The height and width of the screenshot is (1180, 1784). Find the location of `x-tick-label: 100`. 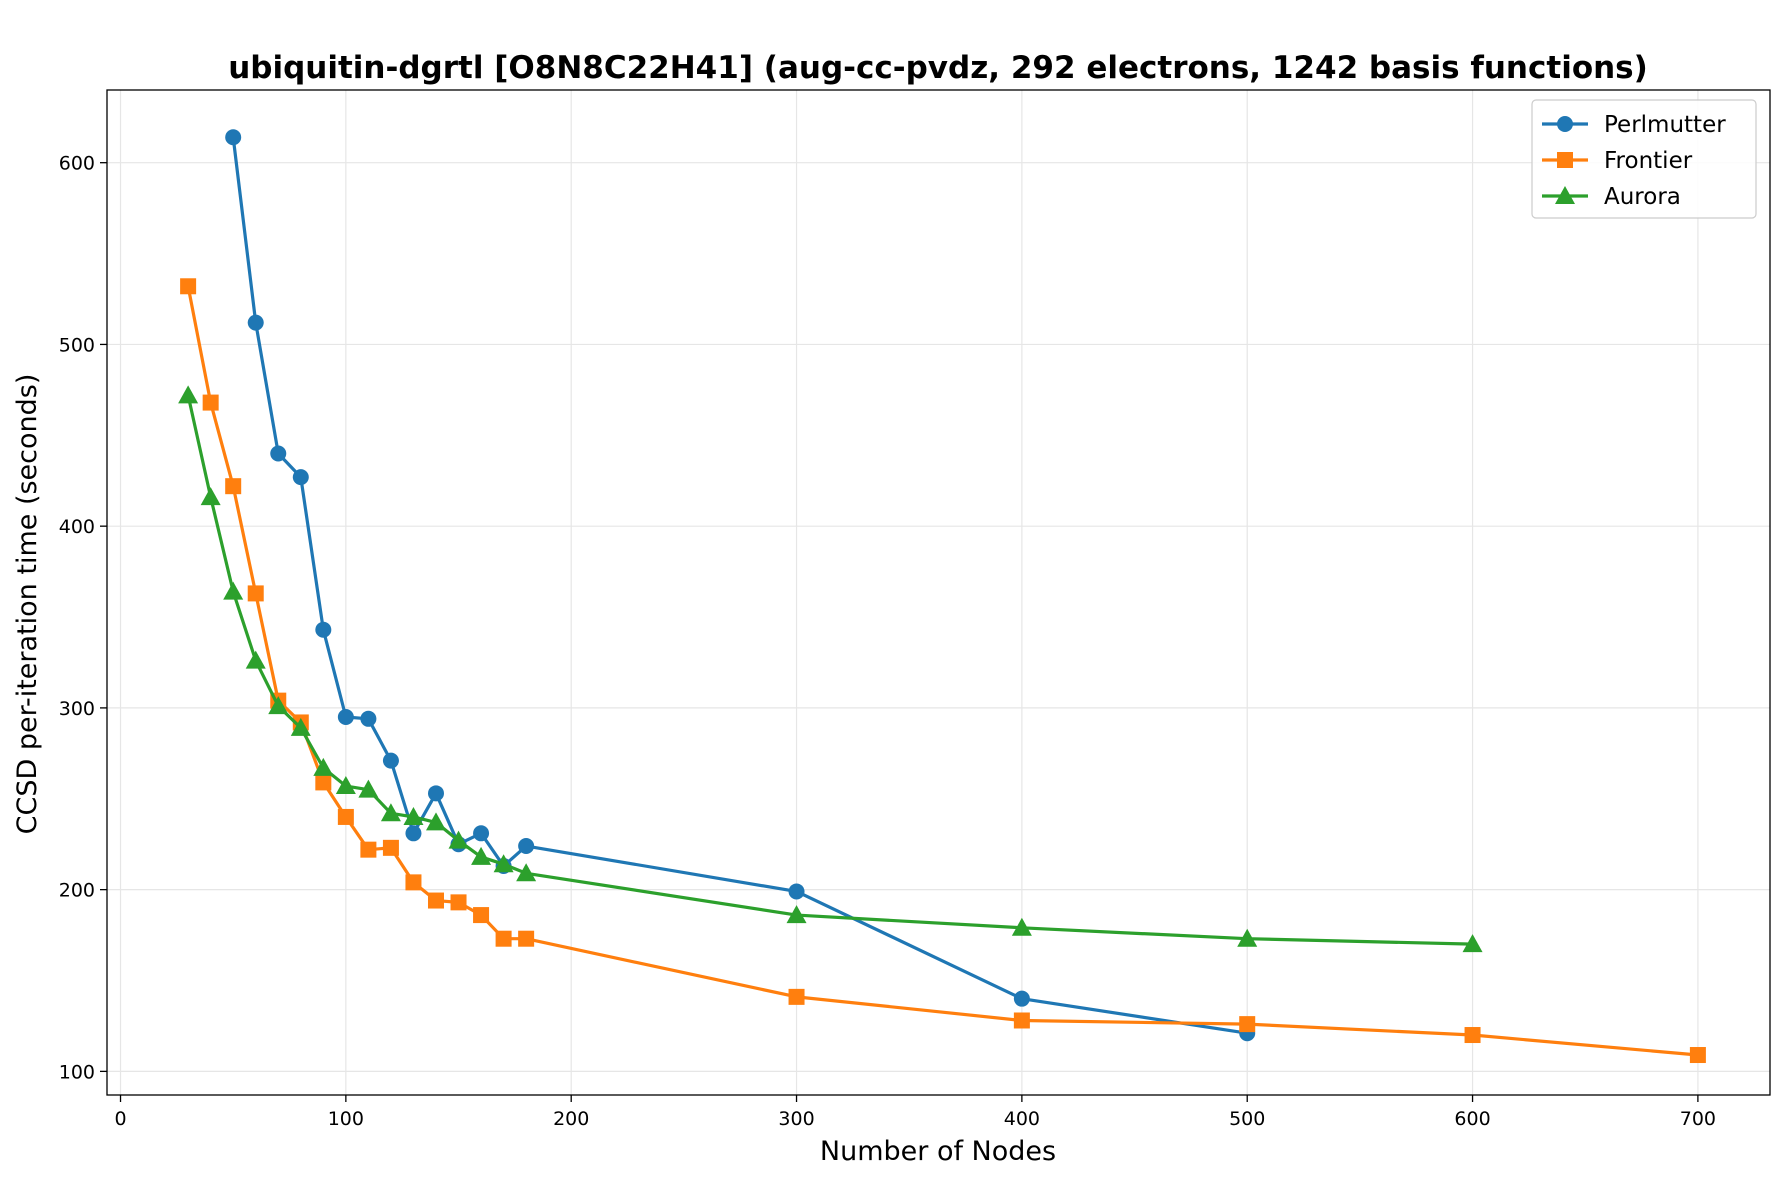

x-tick-label: 100 is located at coordinates (346, 1119).